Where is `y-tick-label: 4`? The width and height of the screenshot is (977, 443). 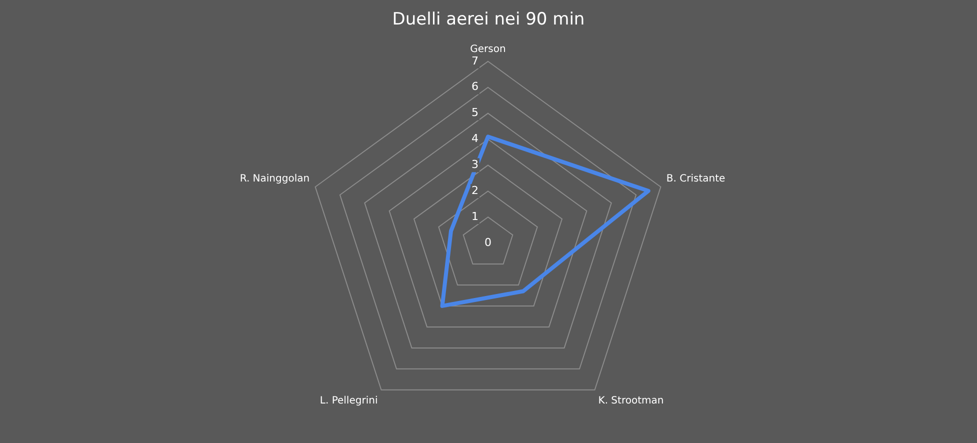
y-tick-label: 4 is located at coordinates (475, 139).